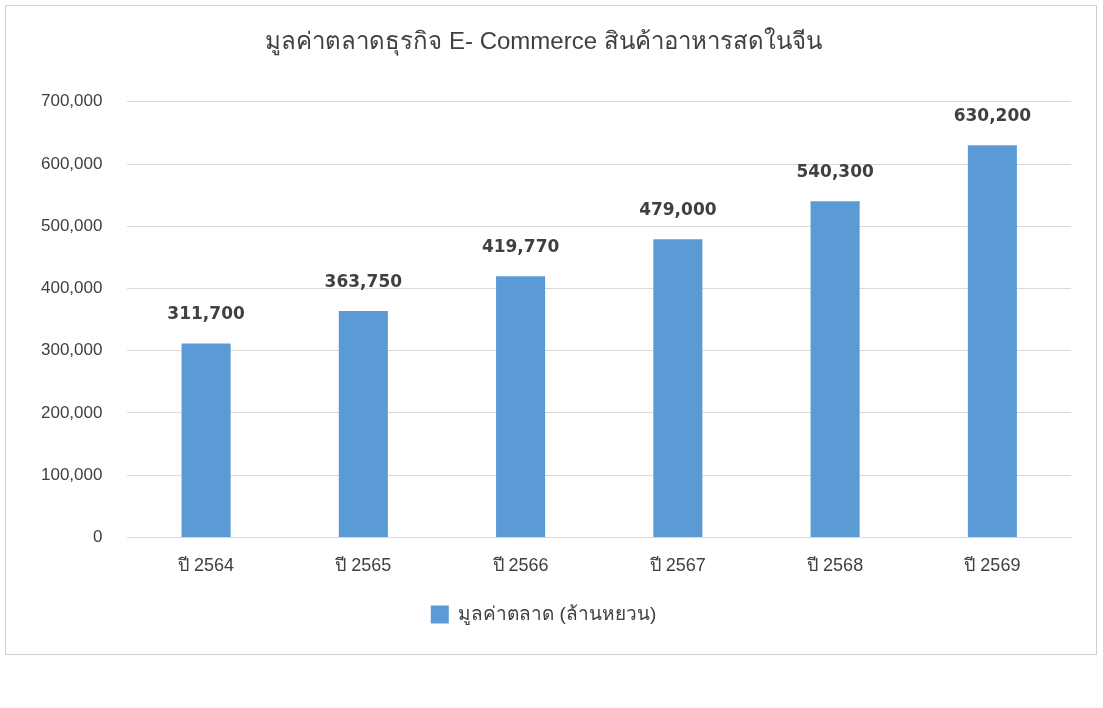 Image resolution: width=1103 pixels, height=708 pixels. Describe the element at coordinates (72, 288) in the screenshot. I see `y-tick-label: 400,000` at that location.